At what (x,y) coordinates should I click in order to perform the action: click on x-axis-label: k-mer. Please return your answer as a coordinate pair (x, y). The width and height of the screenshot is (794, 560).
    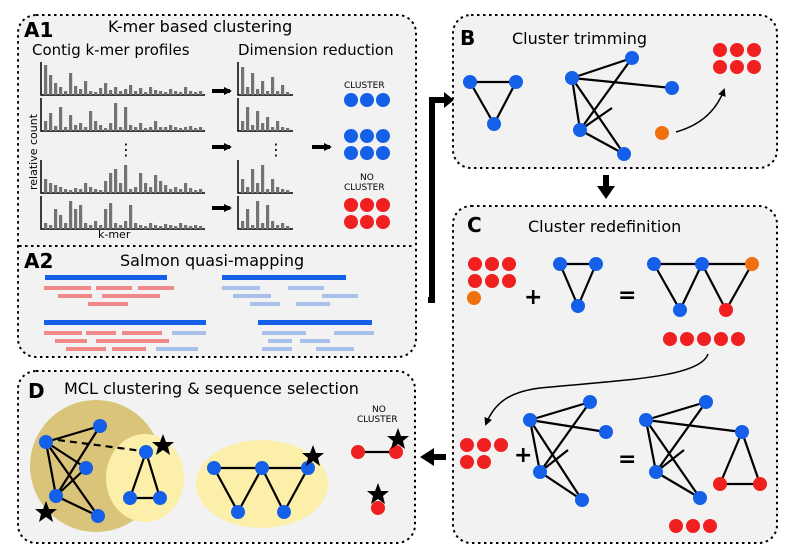
    Looking at the image, I should click on (114, 234).